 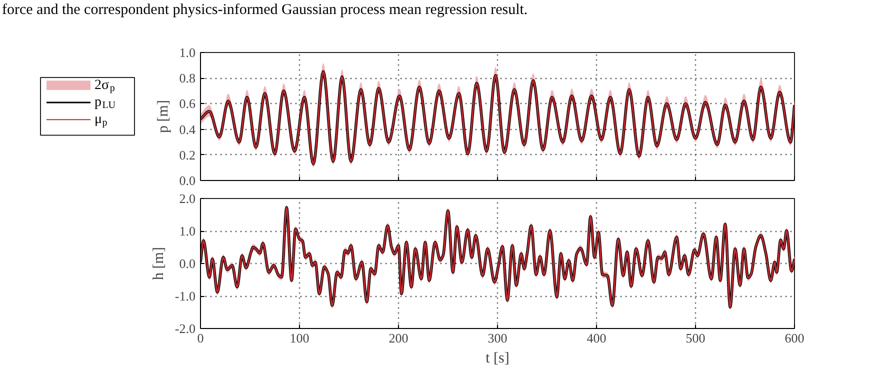 I want to click on y-tick-label: -1.0, so click(x=185, y=296).